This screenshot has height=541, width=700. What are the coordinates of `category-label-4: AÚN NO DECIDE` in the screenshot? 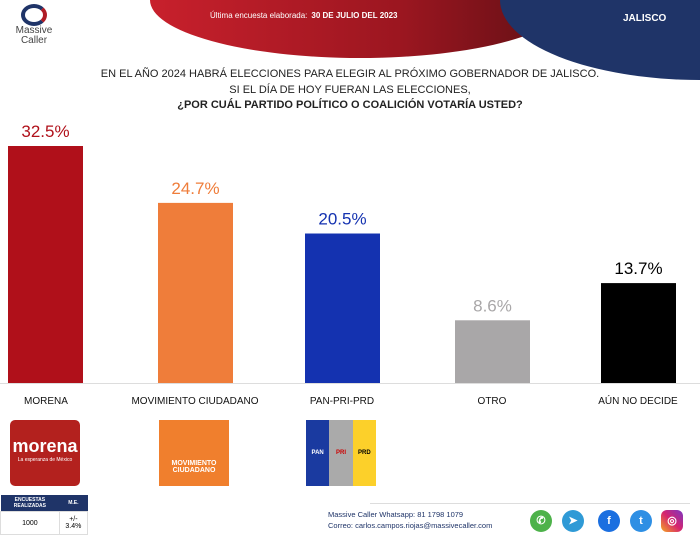 It's located at (638, 401).